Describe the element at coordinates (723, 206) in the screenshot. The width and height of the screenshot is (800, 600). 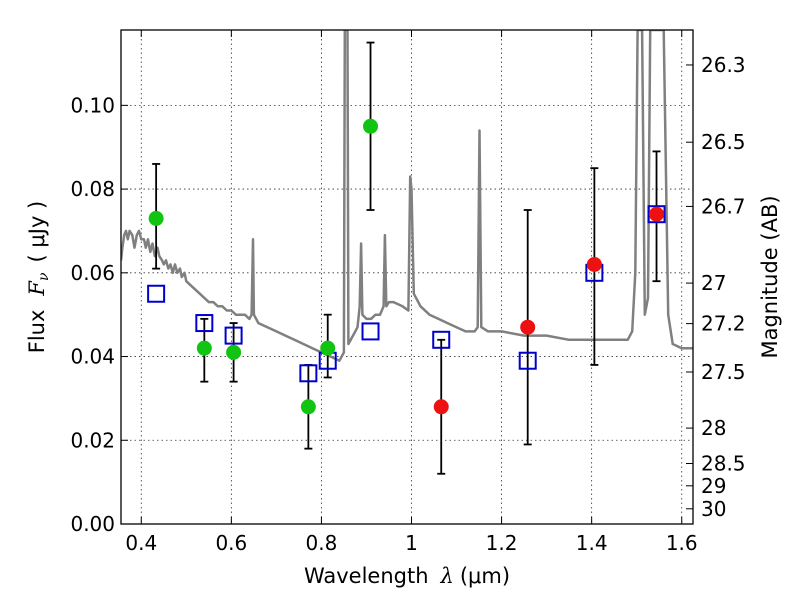
I see `mag-tick-label: 26.7` at that location.